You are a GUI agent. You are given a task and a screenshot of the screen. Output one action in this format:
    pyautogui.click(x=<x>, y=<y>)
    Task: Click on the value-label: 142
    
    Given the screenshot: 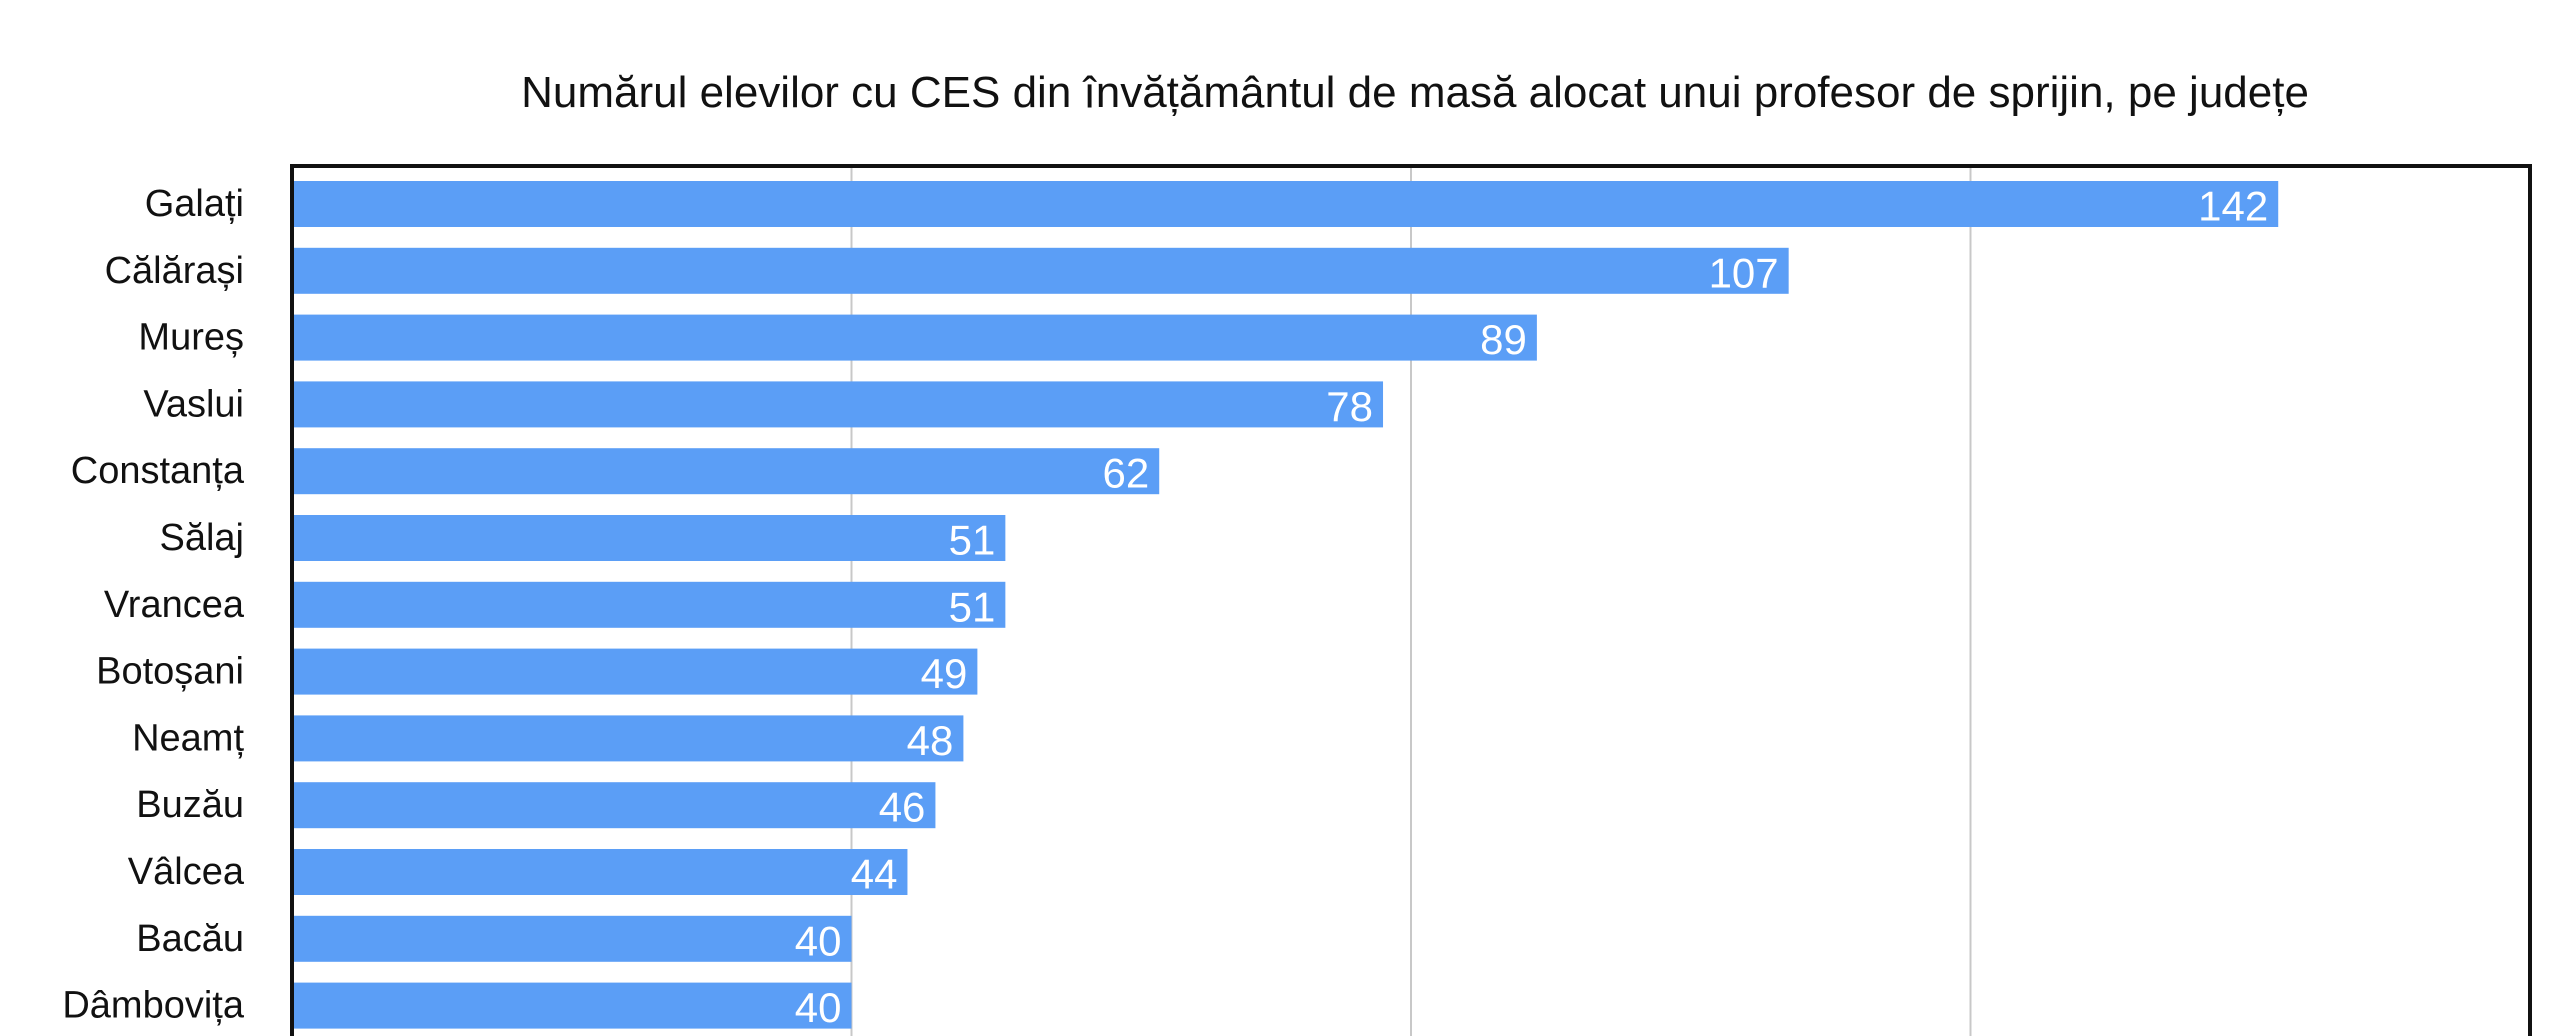 What is the action you would take?
    pyautogui.click(x=2233, y=206)
    